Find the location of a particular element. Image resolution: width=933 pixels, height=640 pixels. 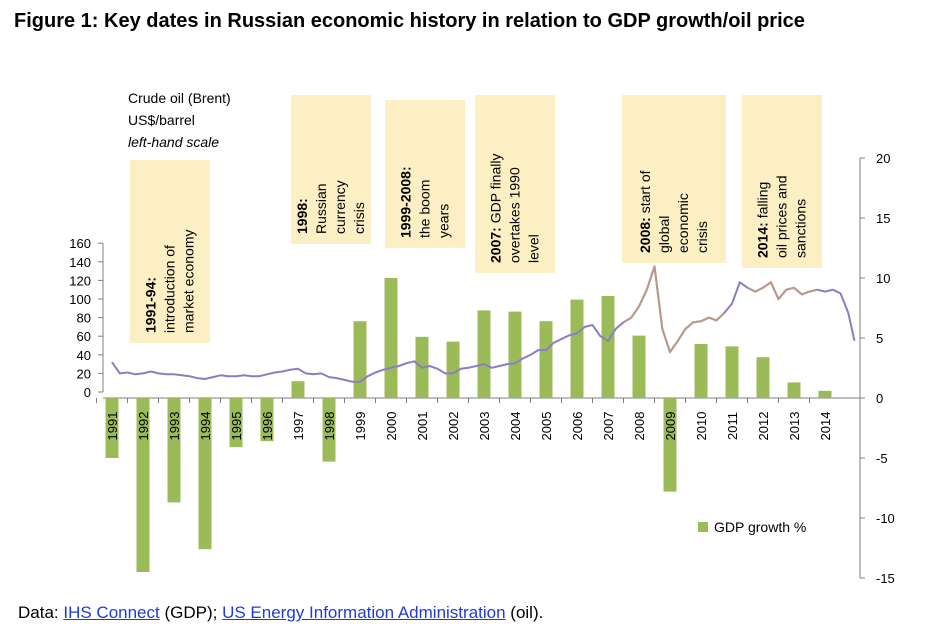

annotation-text-5: global is located at coordinates (664, 234).